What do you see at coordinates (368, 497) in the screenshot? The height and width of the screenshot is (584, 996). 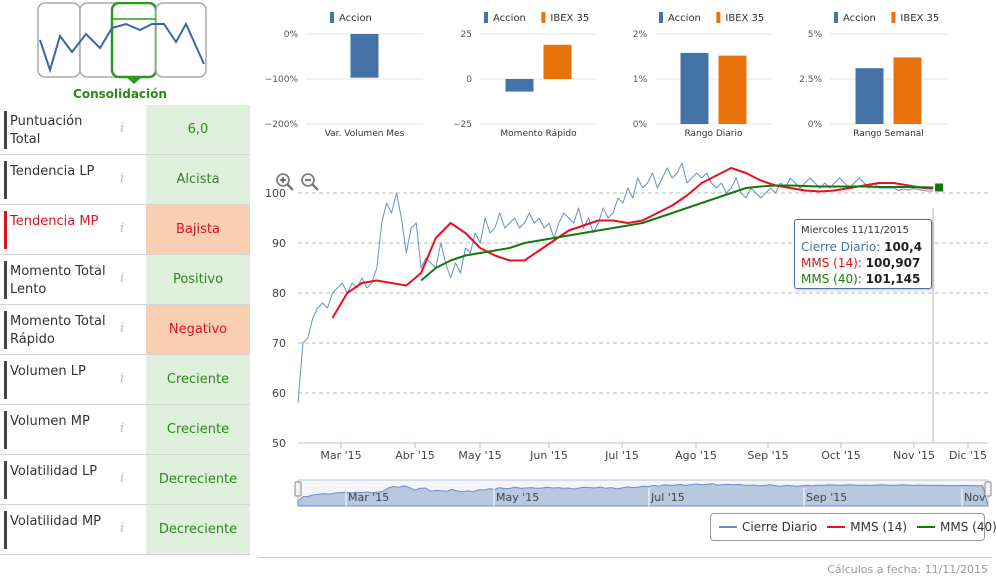 I see `navigator-label: Mar '15` at bounding box center [368, 497].